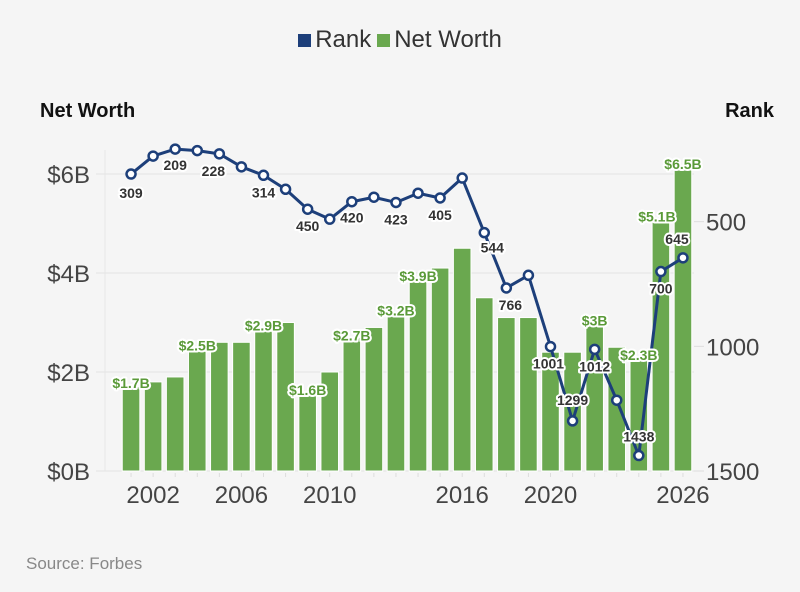  Describe the element at coordinates (308, 226) in the screenshot. I see `rank-data-label: 450` at that location.